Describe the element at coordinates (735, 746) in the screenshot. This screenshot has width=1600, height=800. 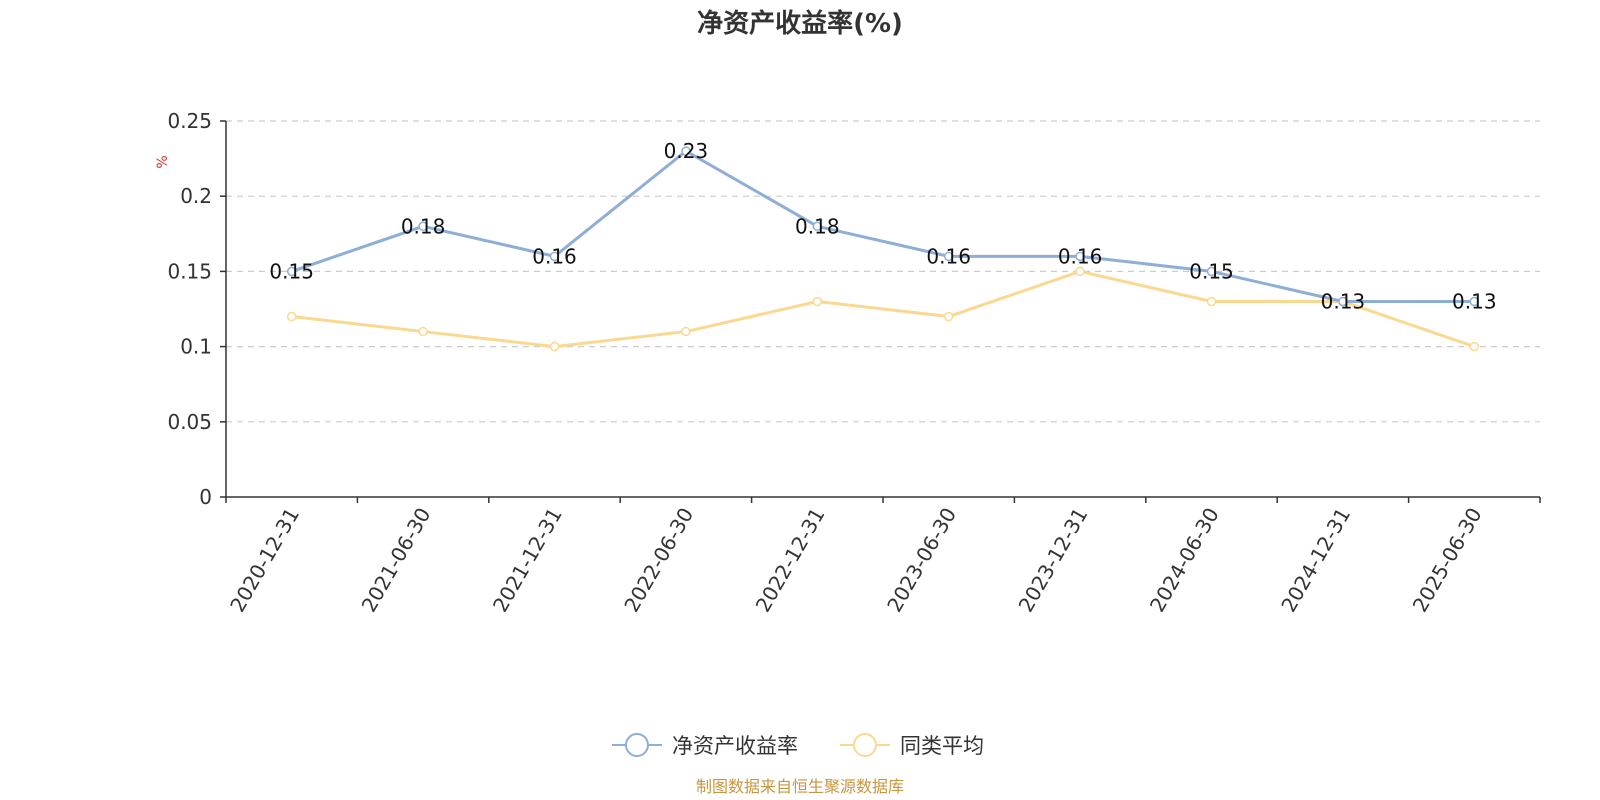
I see `legend-label: 净资产收益率` at that location.